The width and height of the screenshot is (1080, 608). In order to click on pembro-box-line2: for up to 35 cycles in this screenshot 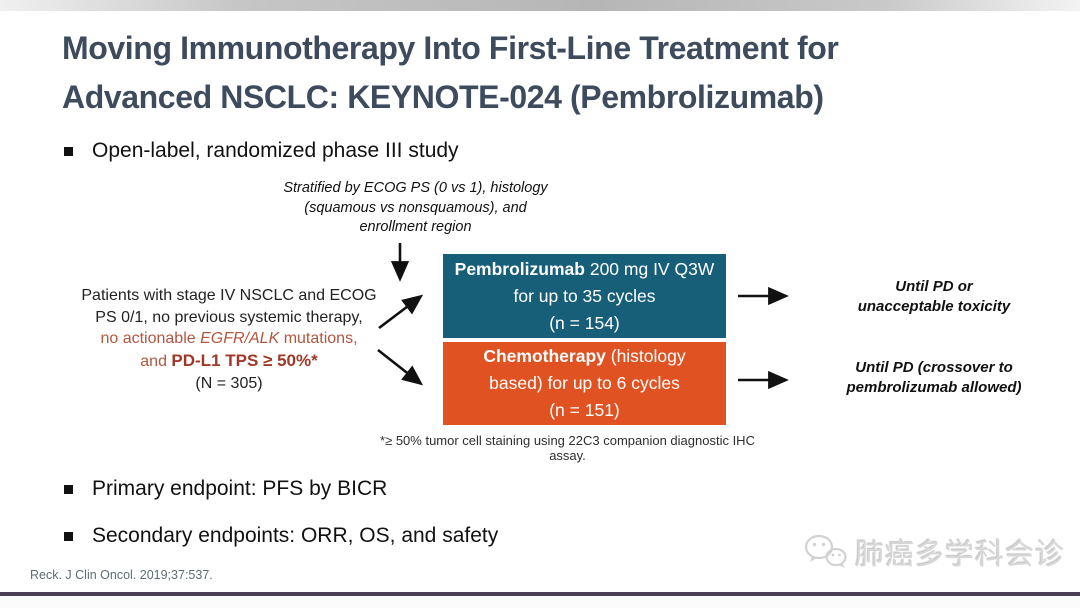, I will do `click(584, 295)`.